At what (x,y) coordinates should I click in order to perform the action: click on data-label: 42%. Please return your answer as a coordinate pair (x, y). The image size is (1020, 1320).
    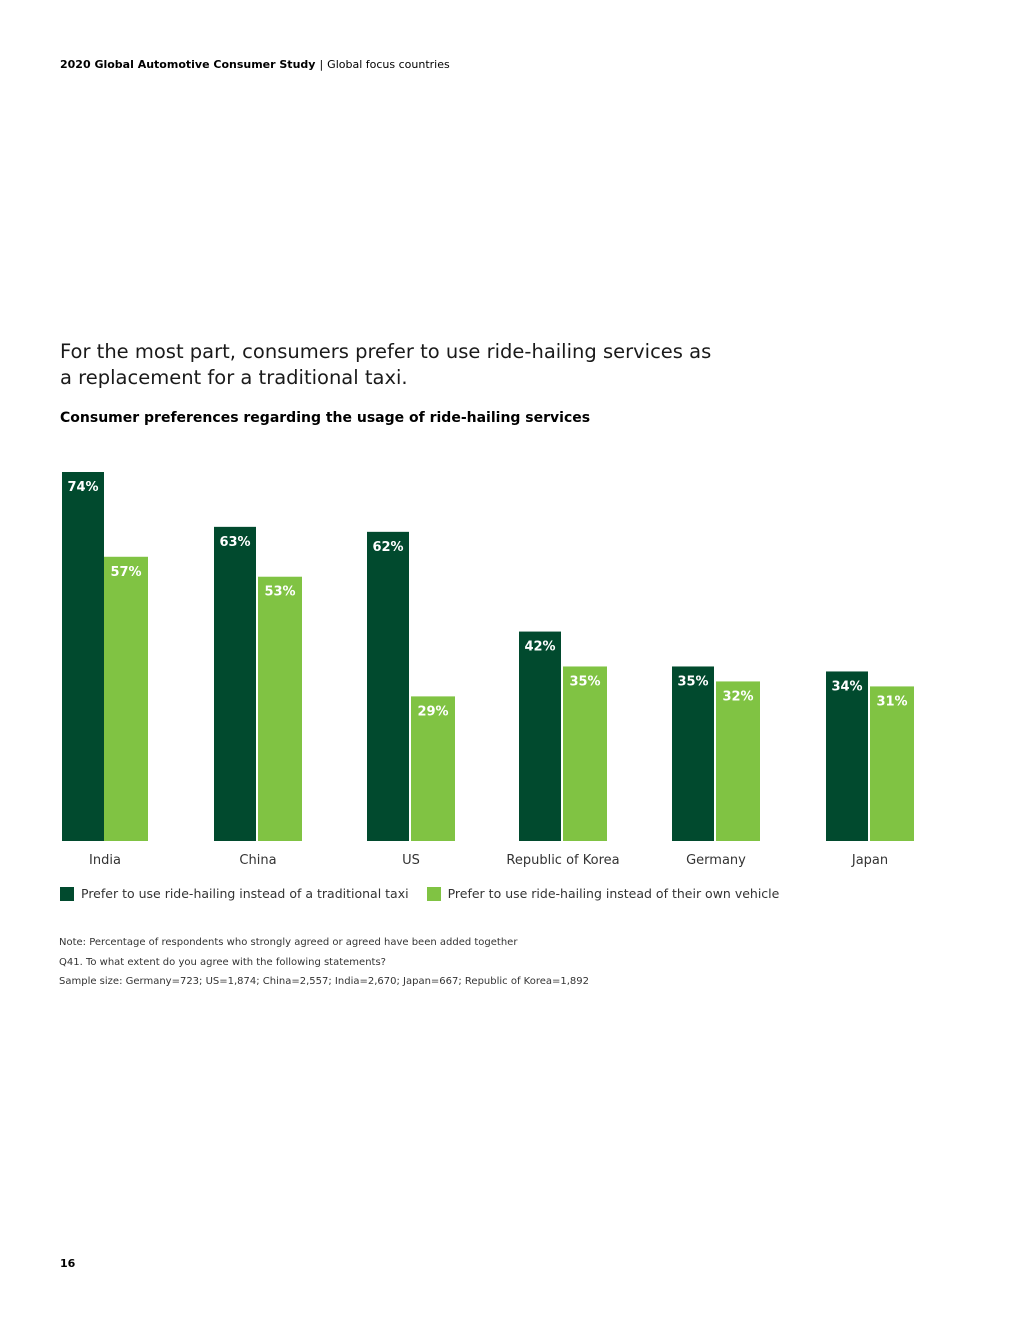
    Looking at the image, I should click on (539, 647).